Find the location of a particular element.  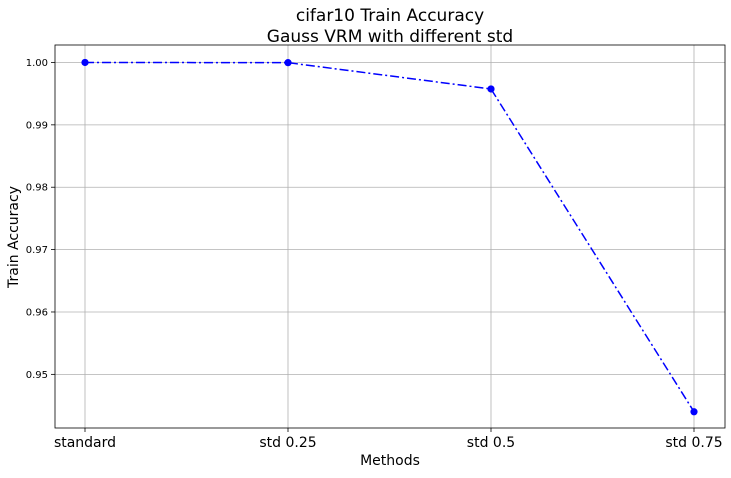

y-tick-label: 0.96 is located at coordinates (37, 312).